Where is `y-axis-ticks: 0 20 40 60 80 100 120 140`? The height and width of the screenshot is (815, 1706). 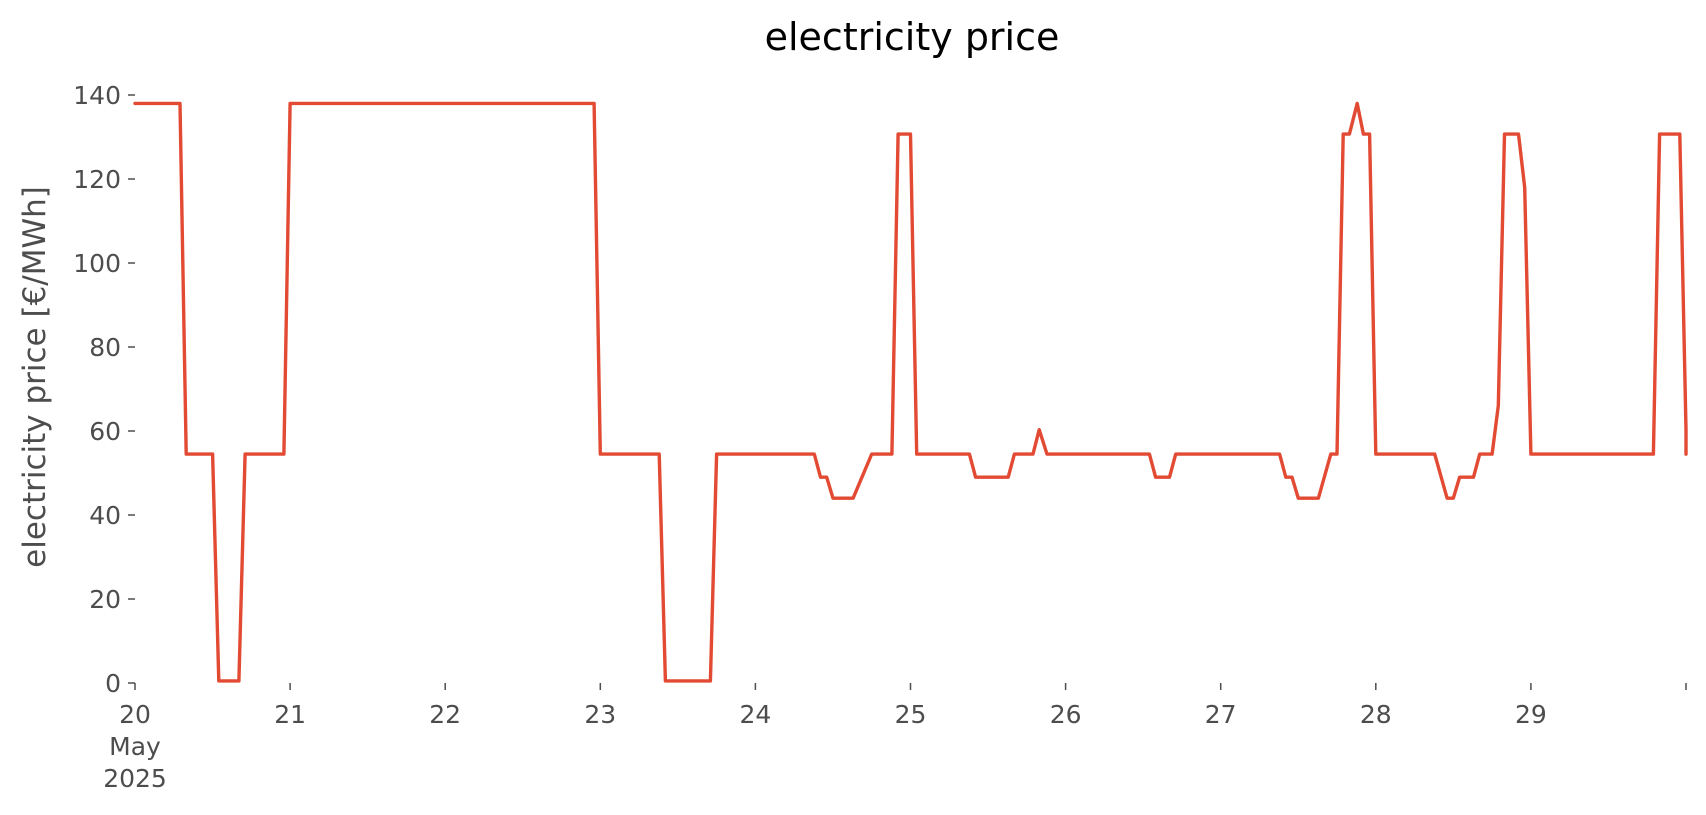 y-axis-ticks: 0 20 40 60 80 100 120 140 is located at coordinates (104, 389).